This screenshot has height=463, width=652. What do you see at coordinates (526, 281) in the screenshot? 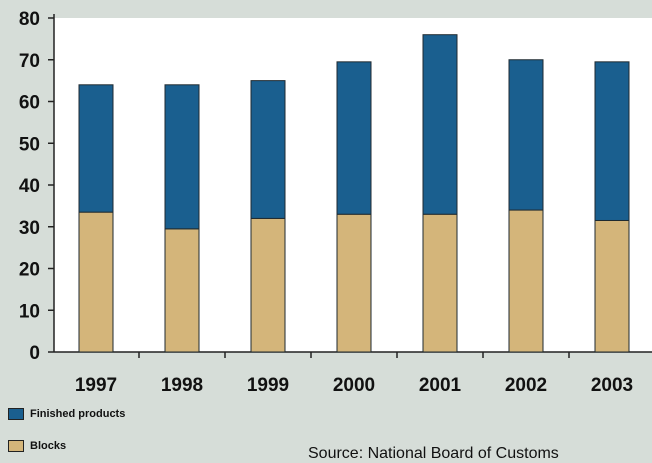
I see `bar-blocks-2002` at bounding box center [526, 281].